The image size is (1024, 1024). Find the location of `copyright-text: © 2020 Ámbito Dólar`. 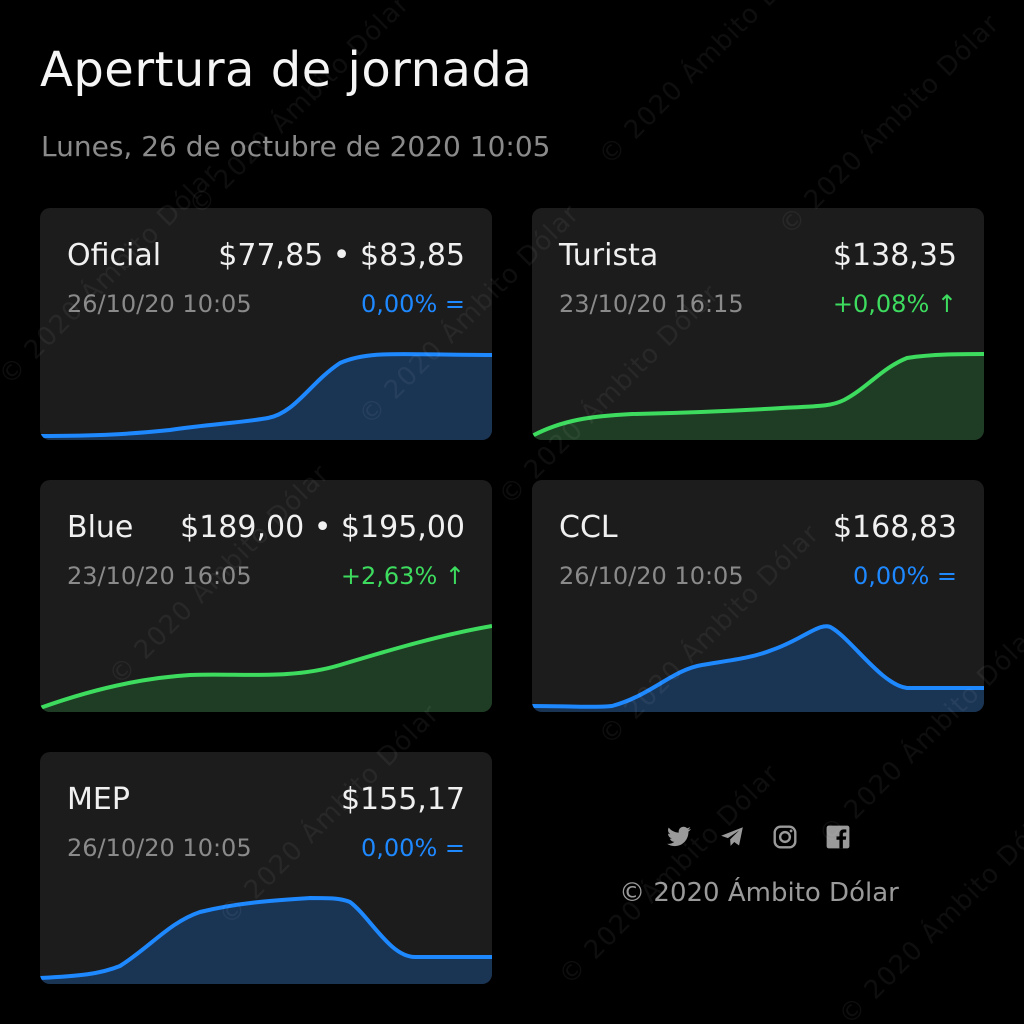

copyright-text: © 2020 Ámbito Dólar is located at coordinates (759, 893).